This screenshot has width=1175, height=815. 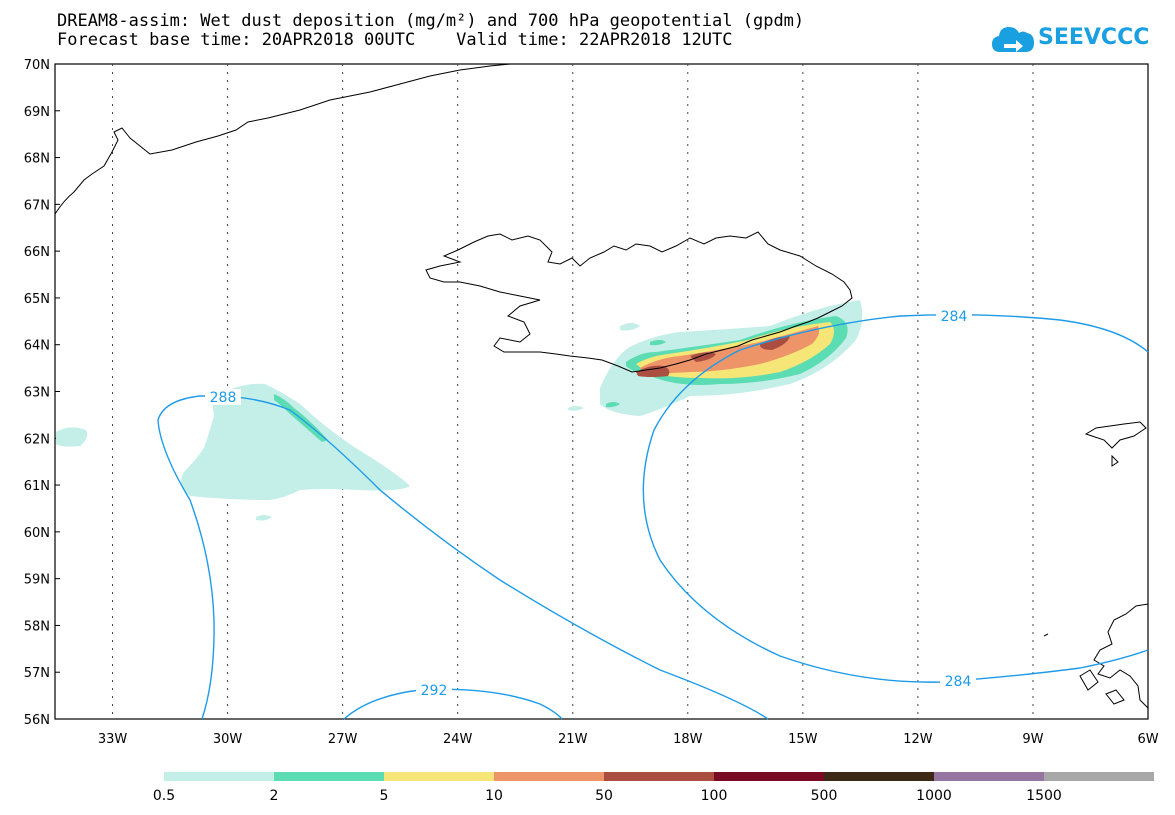 I want to click on cloud-arrow-icon, so click(x=1013, y=39).